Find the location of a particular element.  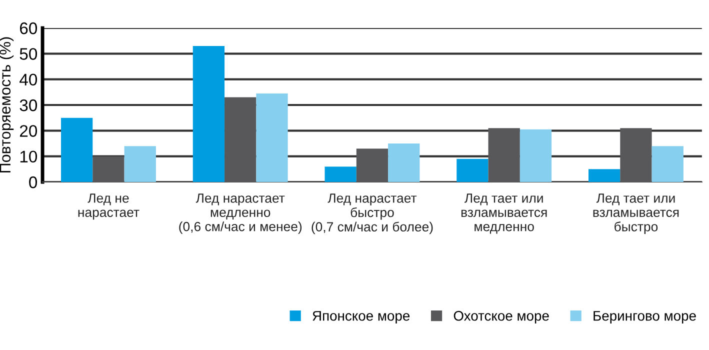

x-tick-label: Лед не нарастает is located at coordinates (109, 207).